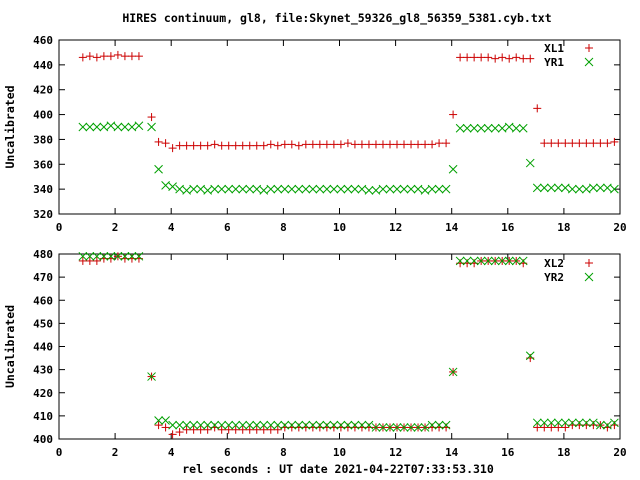 The image size is (640, 480). I want to click on y-tick-label: 450, so click(43, 323).